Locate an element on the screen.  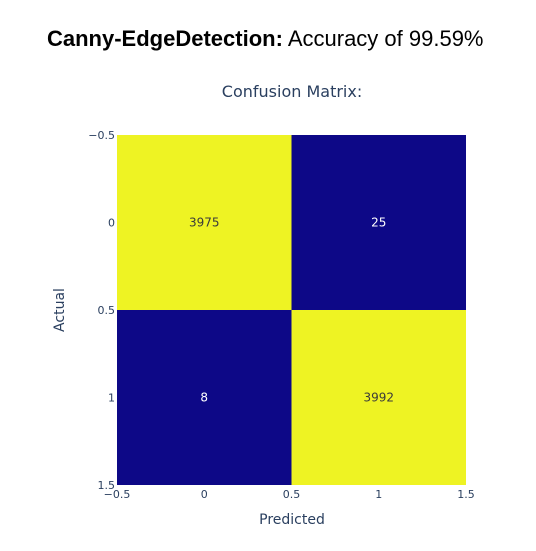
x-axis-ticks: −0.5 0 0.5 1 1.5 is located at coordinates (289, 494).